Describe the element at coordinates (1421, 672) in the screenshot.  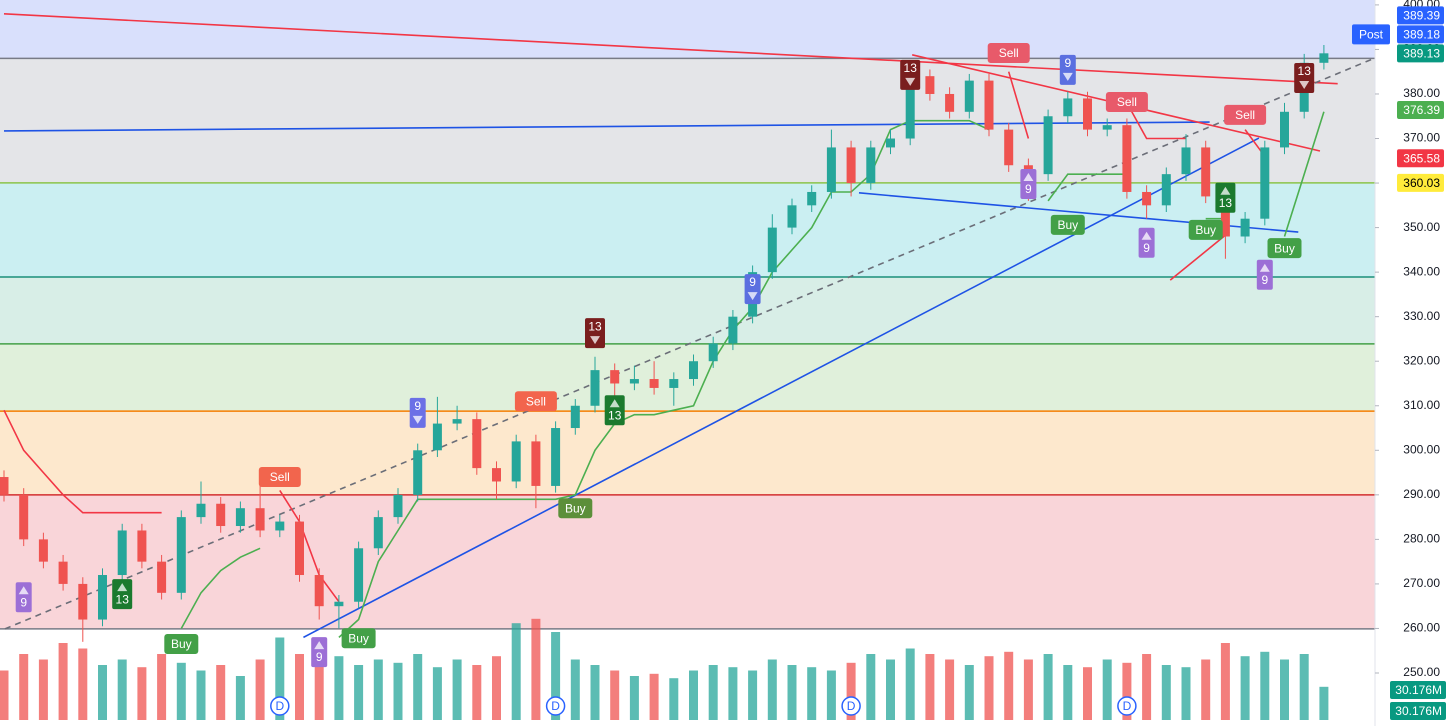
I see `y-tick-label: 250.00` at that location.